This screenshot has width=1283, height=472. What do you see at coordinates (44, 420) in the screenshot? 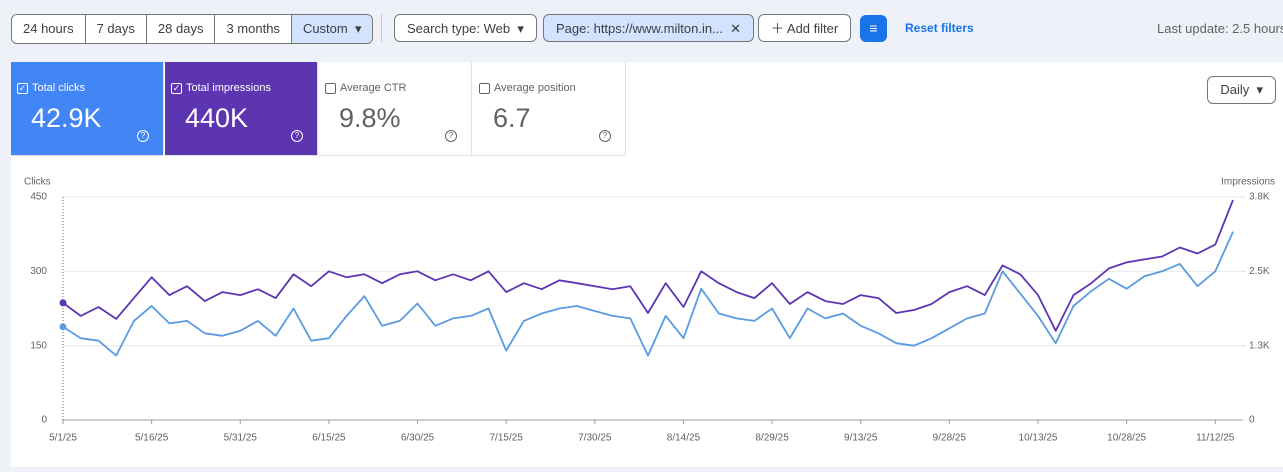
I see `y-tick-label: 0` at bounding box center [44, 420].